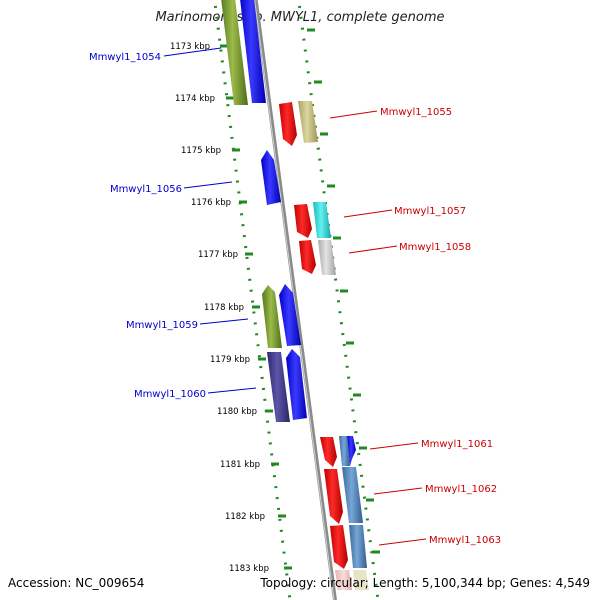 The height and width of the screenshot is (600, 600). What do you see at coordinates (461, 489) in the screenshot?
I see `gene-label-right: Mmwyl1_1062` at bounding box center [461, 489].